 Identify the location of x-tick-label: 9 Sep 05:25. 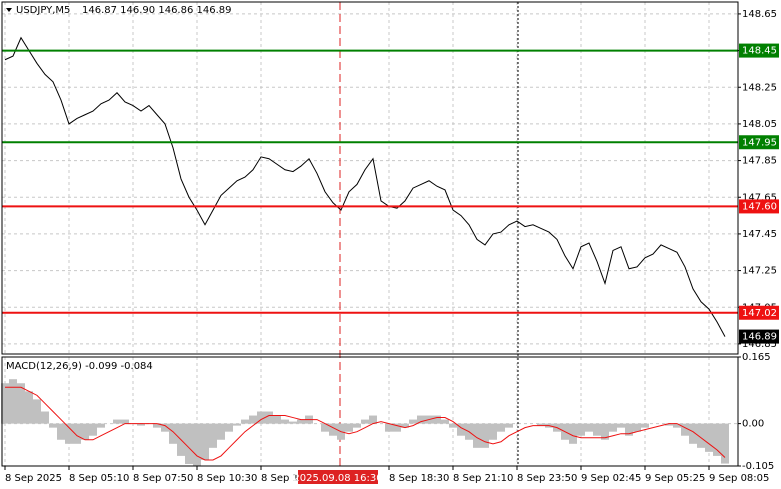
(675, 478).